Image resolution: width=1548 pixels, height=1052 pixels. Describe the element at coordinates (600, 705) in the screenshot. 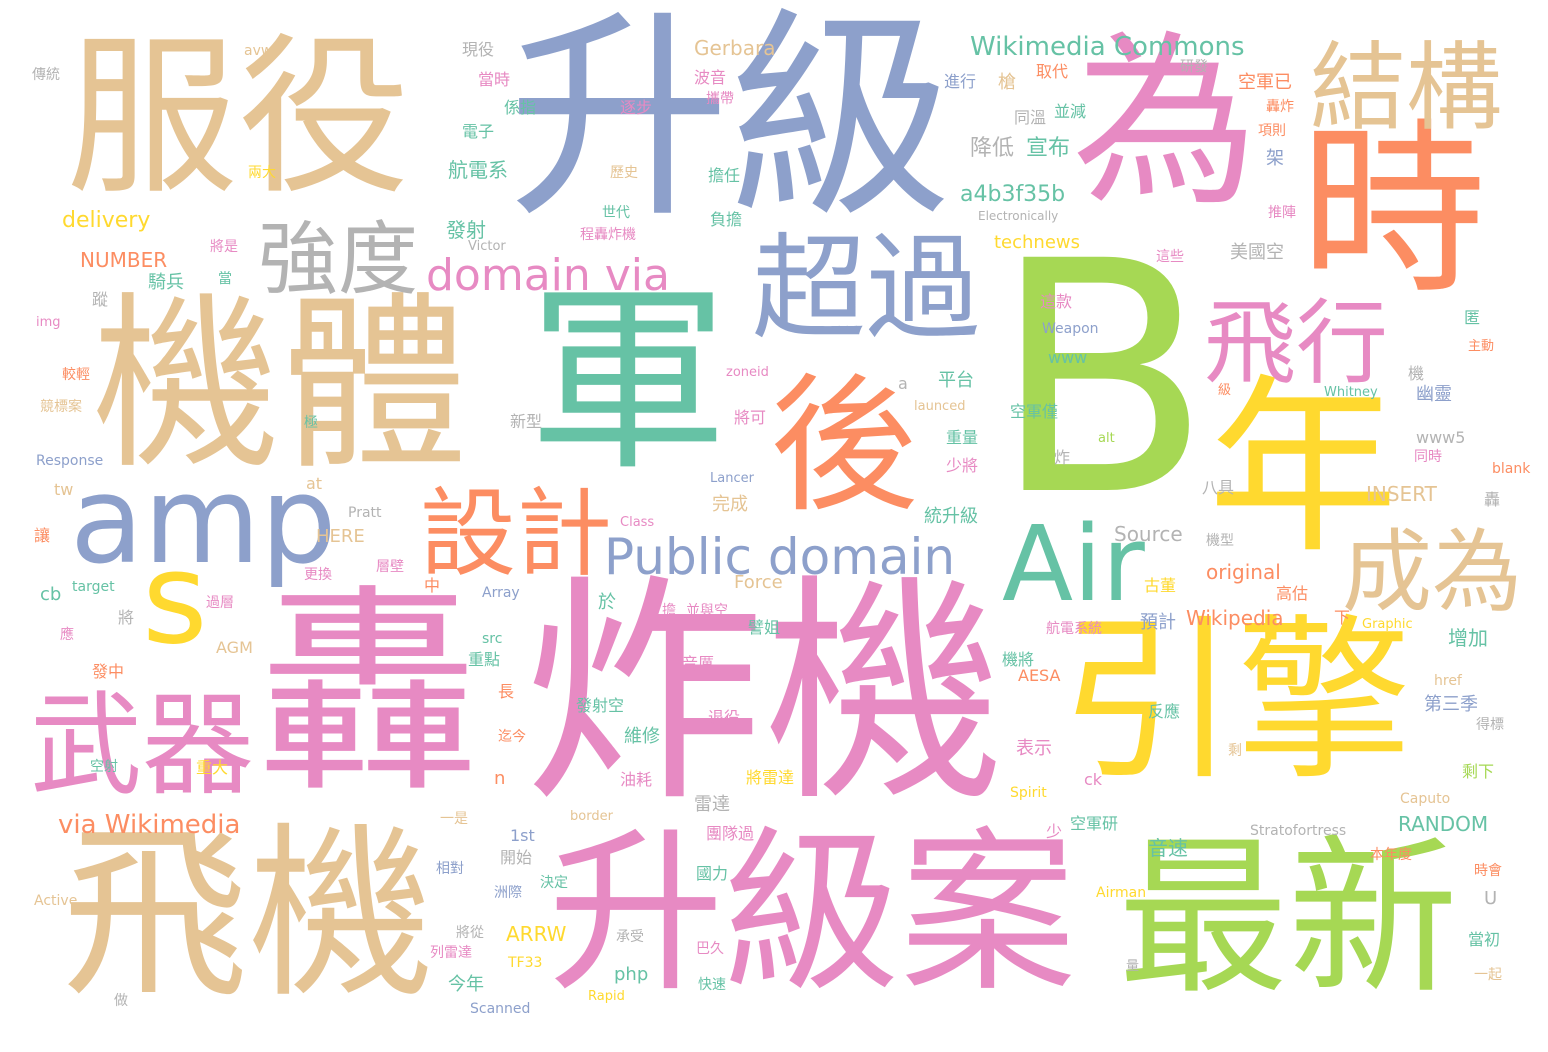

I see `word: 發射空` at that location.